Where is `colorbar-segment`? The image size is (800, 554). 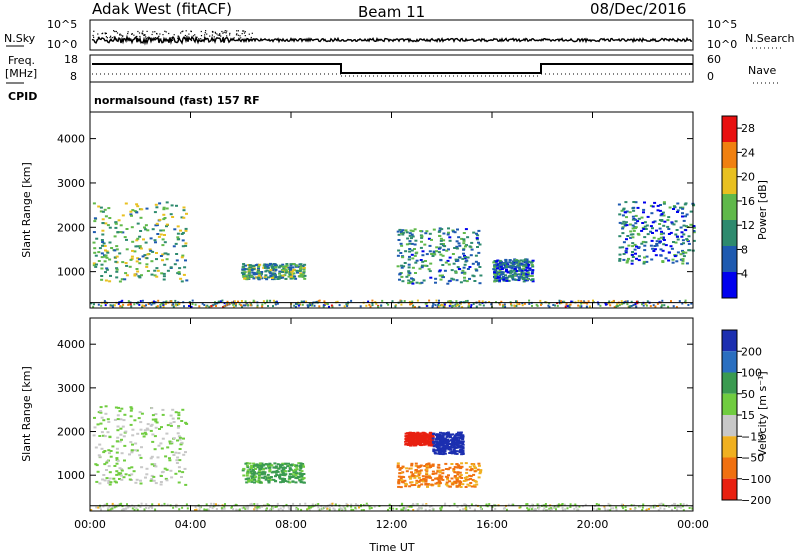
colorbar-segment is located at coordinates (729, 468).